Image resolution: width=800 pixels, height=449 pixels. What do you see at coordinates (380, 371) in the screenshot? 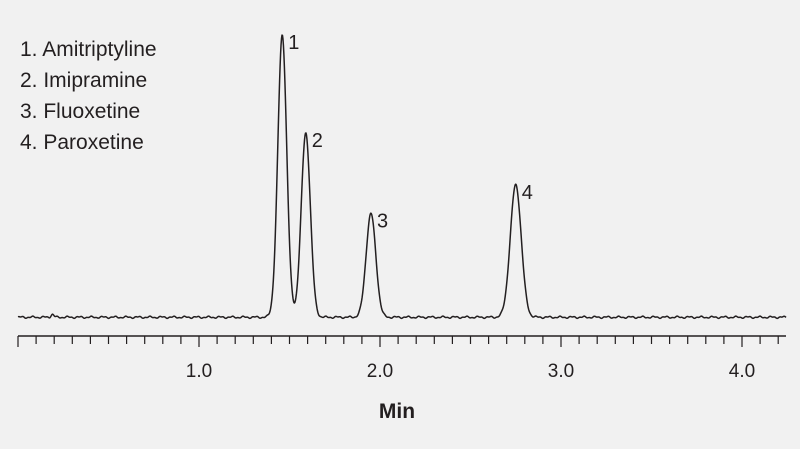
I see `x-tick-label: 2.0` at bounding box center [380, 371].